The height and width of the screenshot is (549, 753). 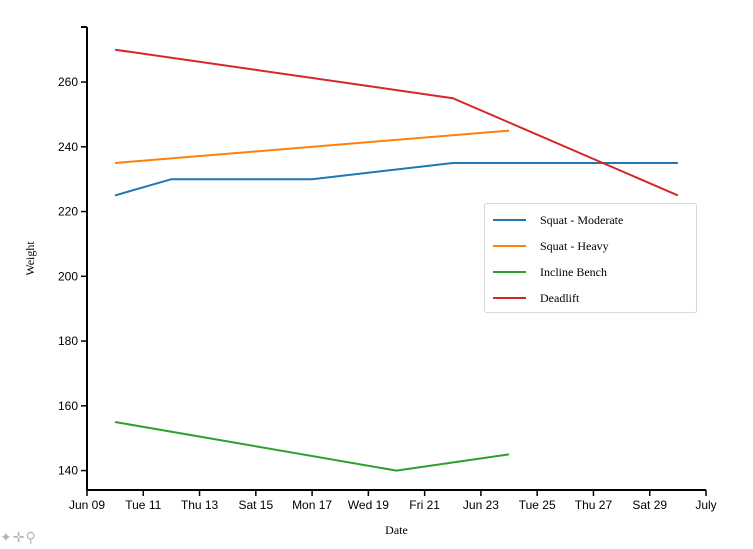 I want to click on x-tick-label: Mon 17, so click(x=312, y=505).